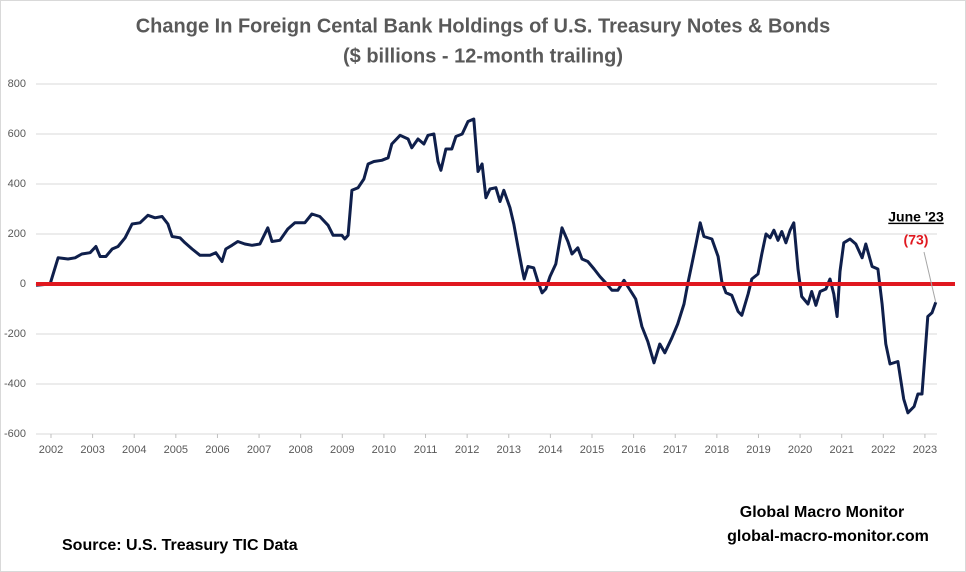  Describe the element at coordinates (300, 450) in the screenshot. I see `x-tick-label: 2008` at that location.